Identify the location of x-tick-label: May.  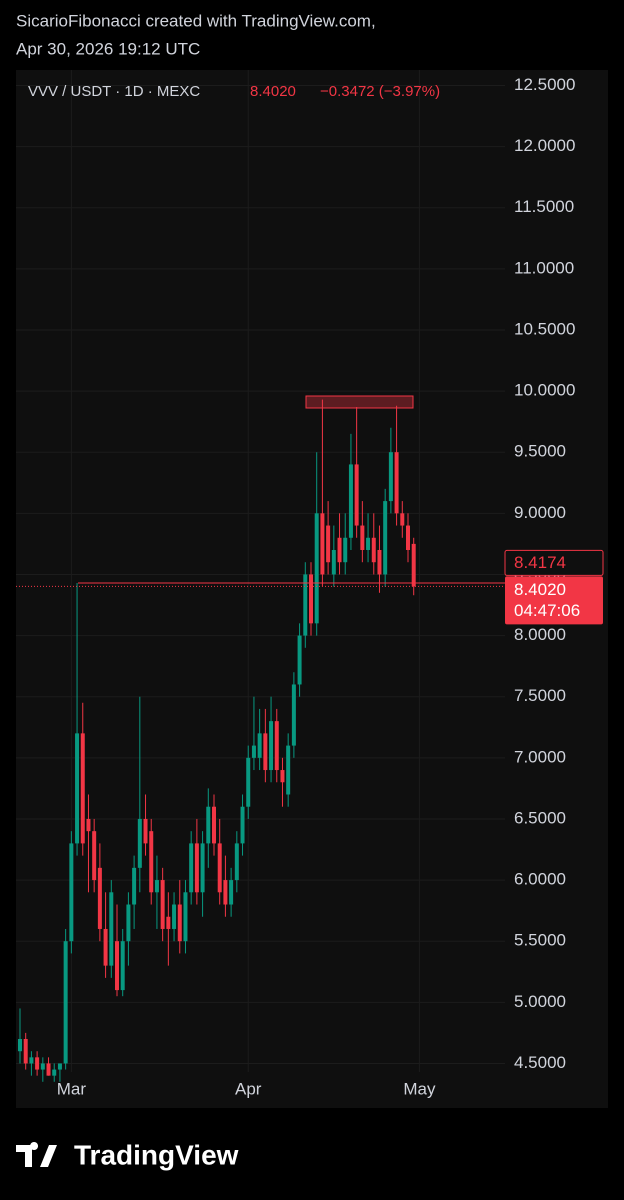
(419, 1088).